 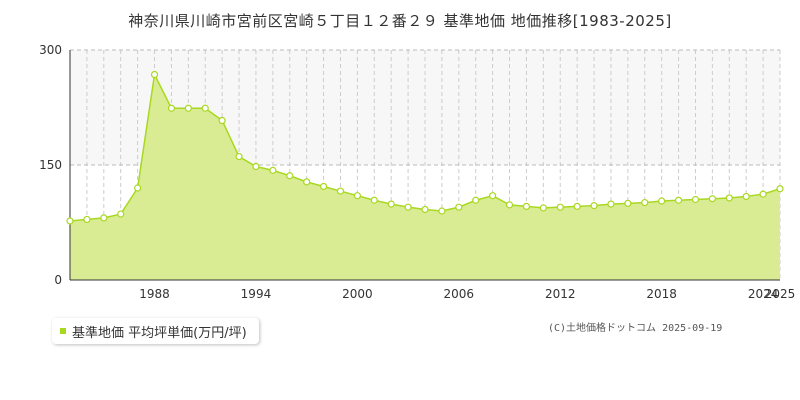 What do you see at coordinates (58, 280) in the screenshot?
I see `y-tick-label: 0` at bounding box center [58, 280].